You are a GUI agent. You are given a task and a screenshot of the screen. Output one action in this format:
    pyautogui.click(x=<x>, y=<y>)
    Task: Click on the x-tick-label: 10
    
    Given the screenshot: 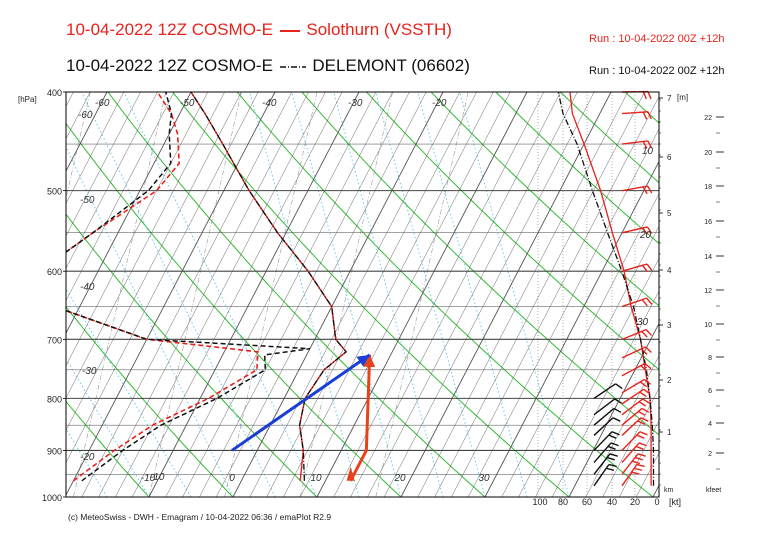 What is the action you would take?
    pyautogui.click(x=316, y=478)
    